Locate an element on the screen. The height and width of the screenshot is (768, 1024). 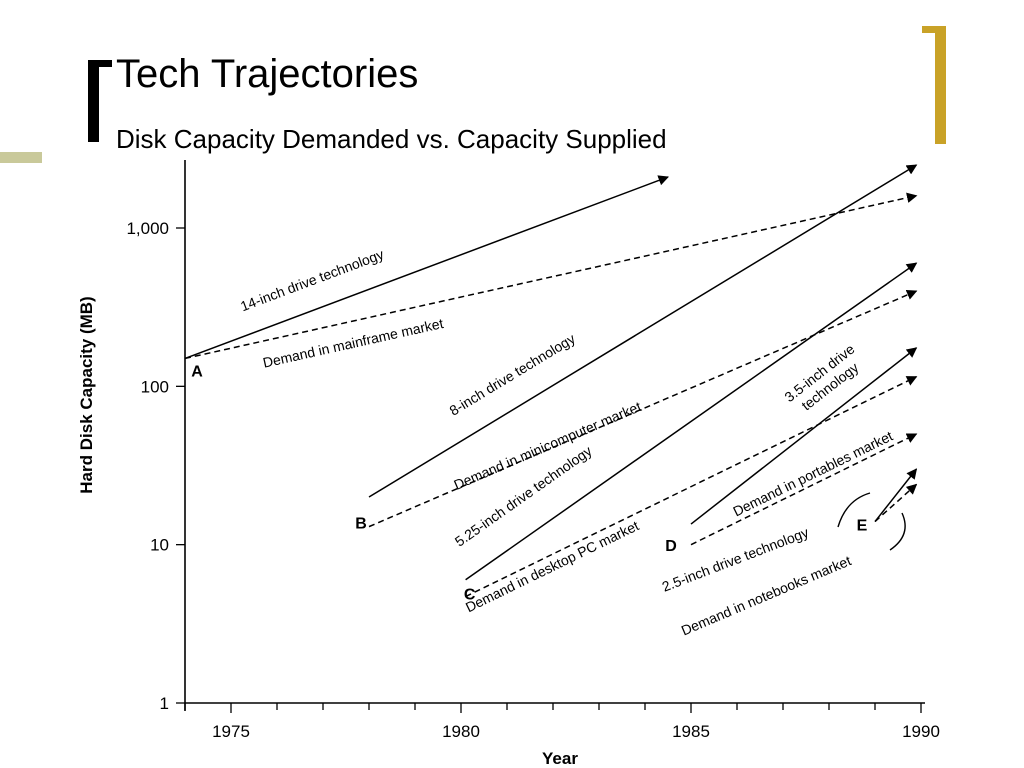
annotation-label: 8-inch drive technology is located at coordinates (511, 374).